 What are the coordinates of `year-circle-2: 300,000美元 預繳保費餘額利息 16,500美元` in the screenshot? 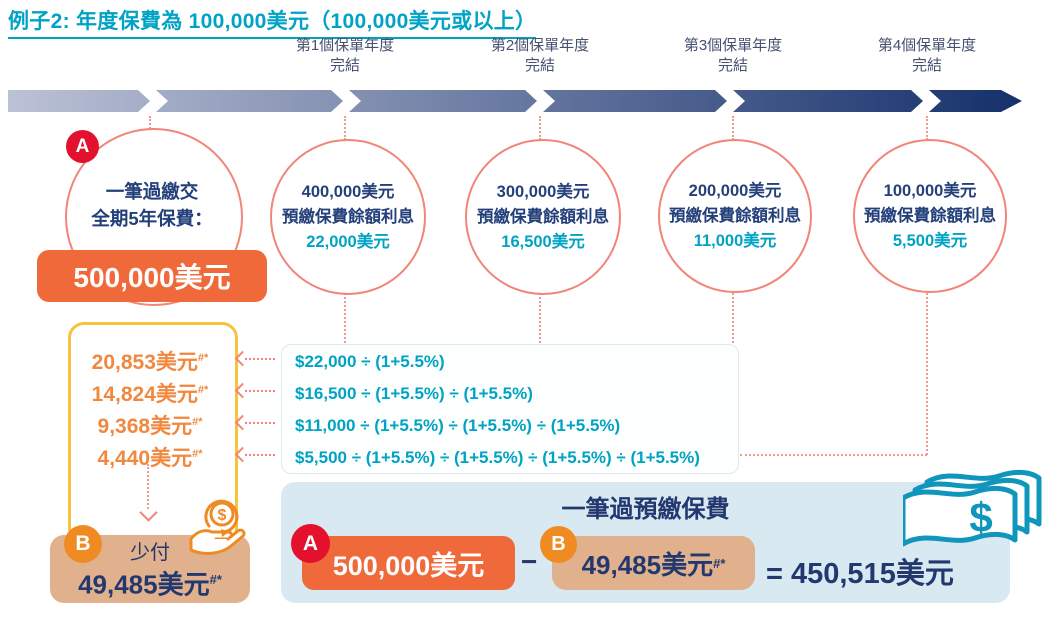 It's located at (543, 217).